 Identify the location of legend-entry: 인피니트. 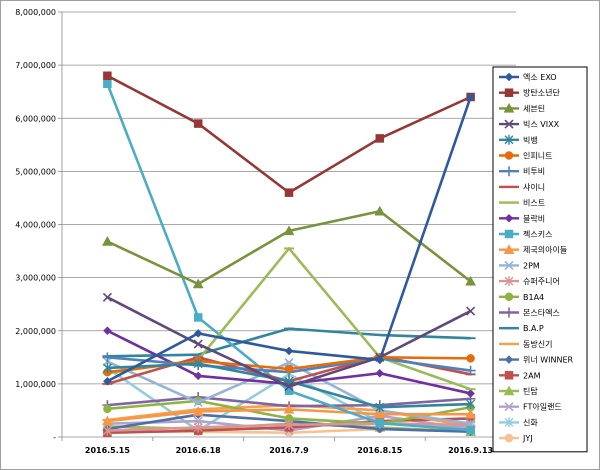
(525, 156).